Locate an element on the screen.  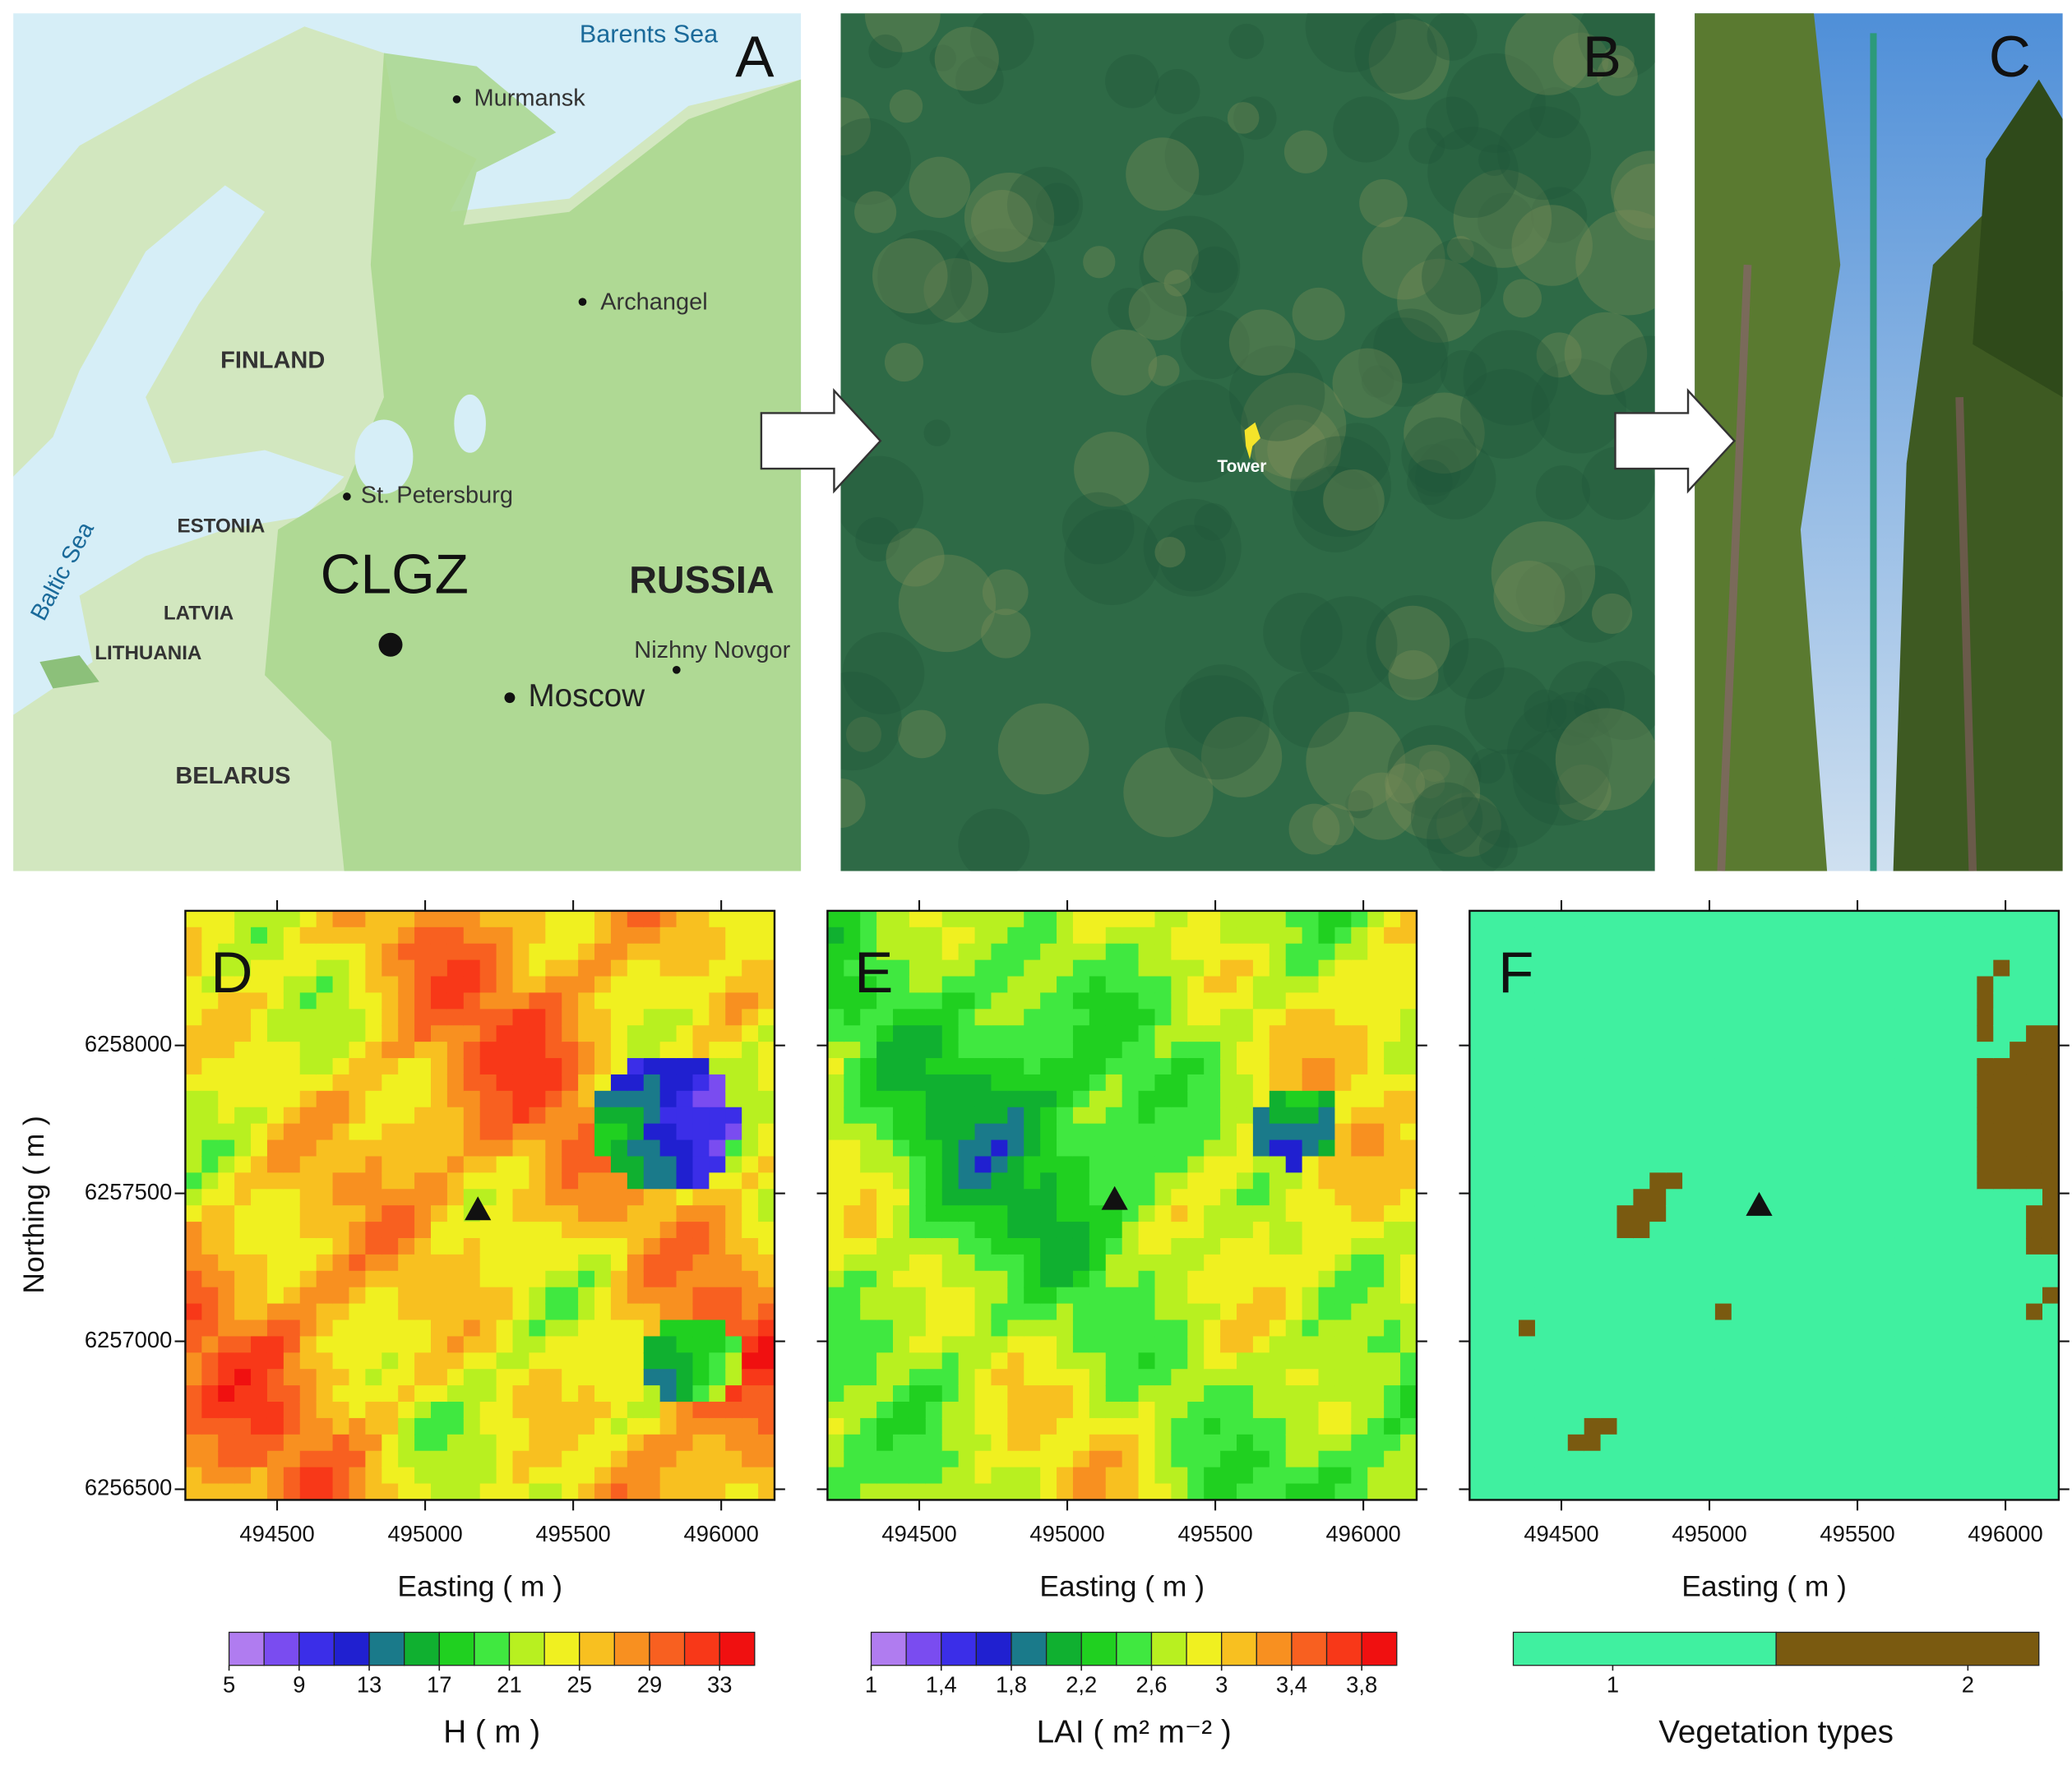
city-dot is located at coordinates (510, 698).